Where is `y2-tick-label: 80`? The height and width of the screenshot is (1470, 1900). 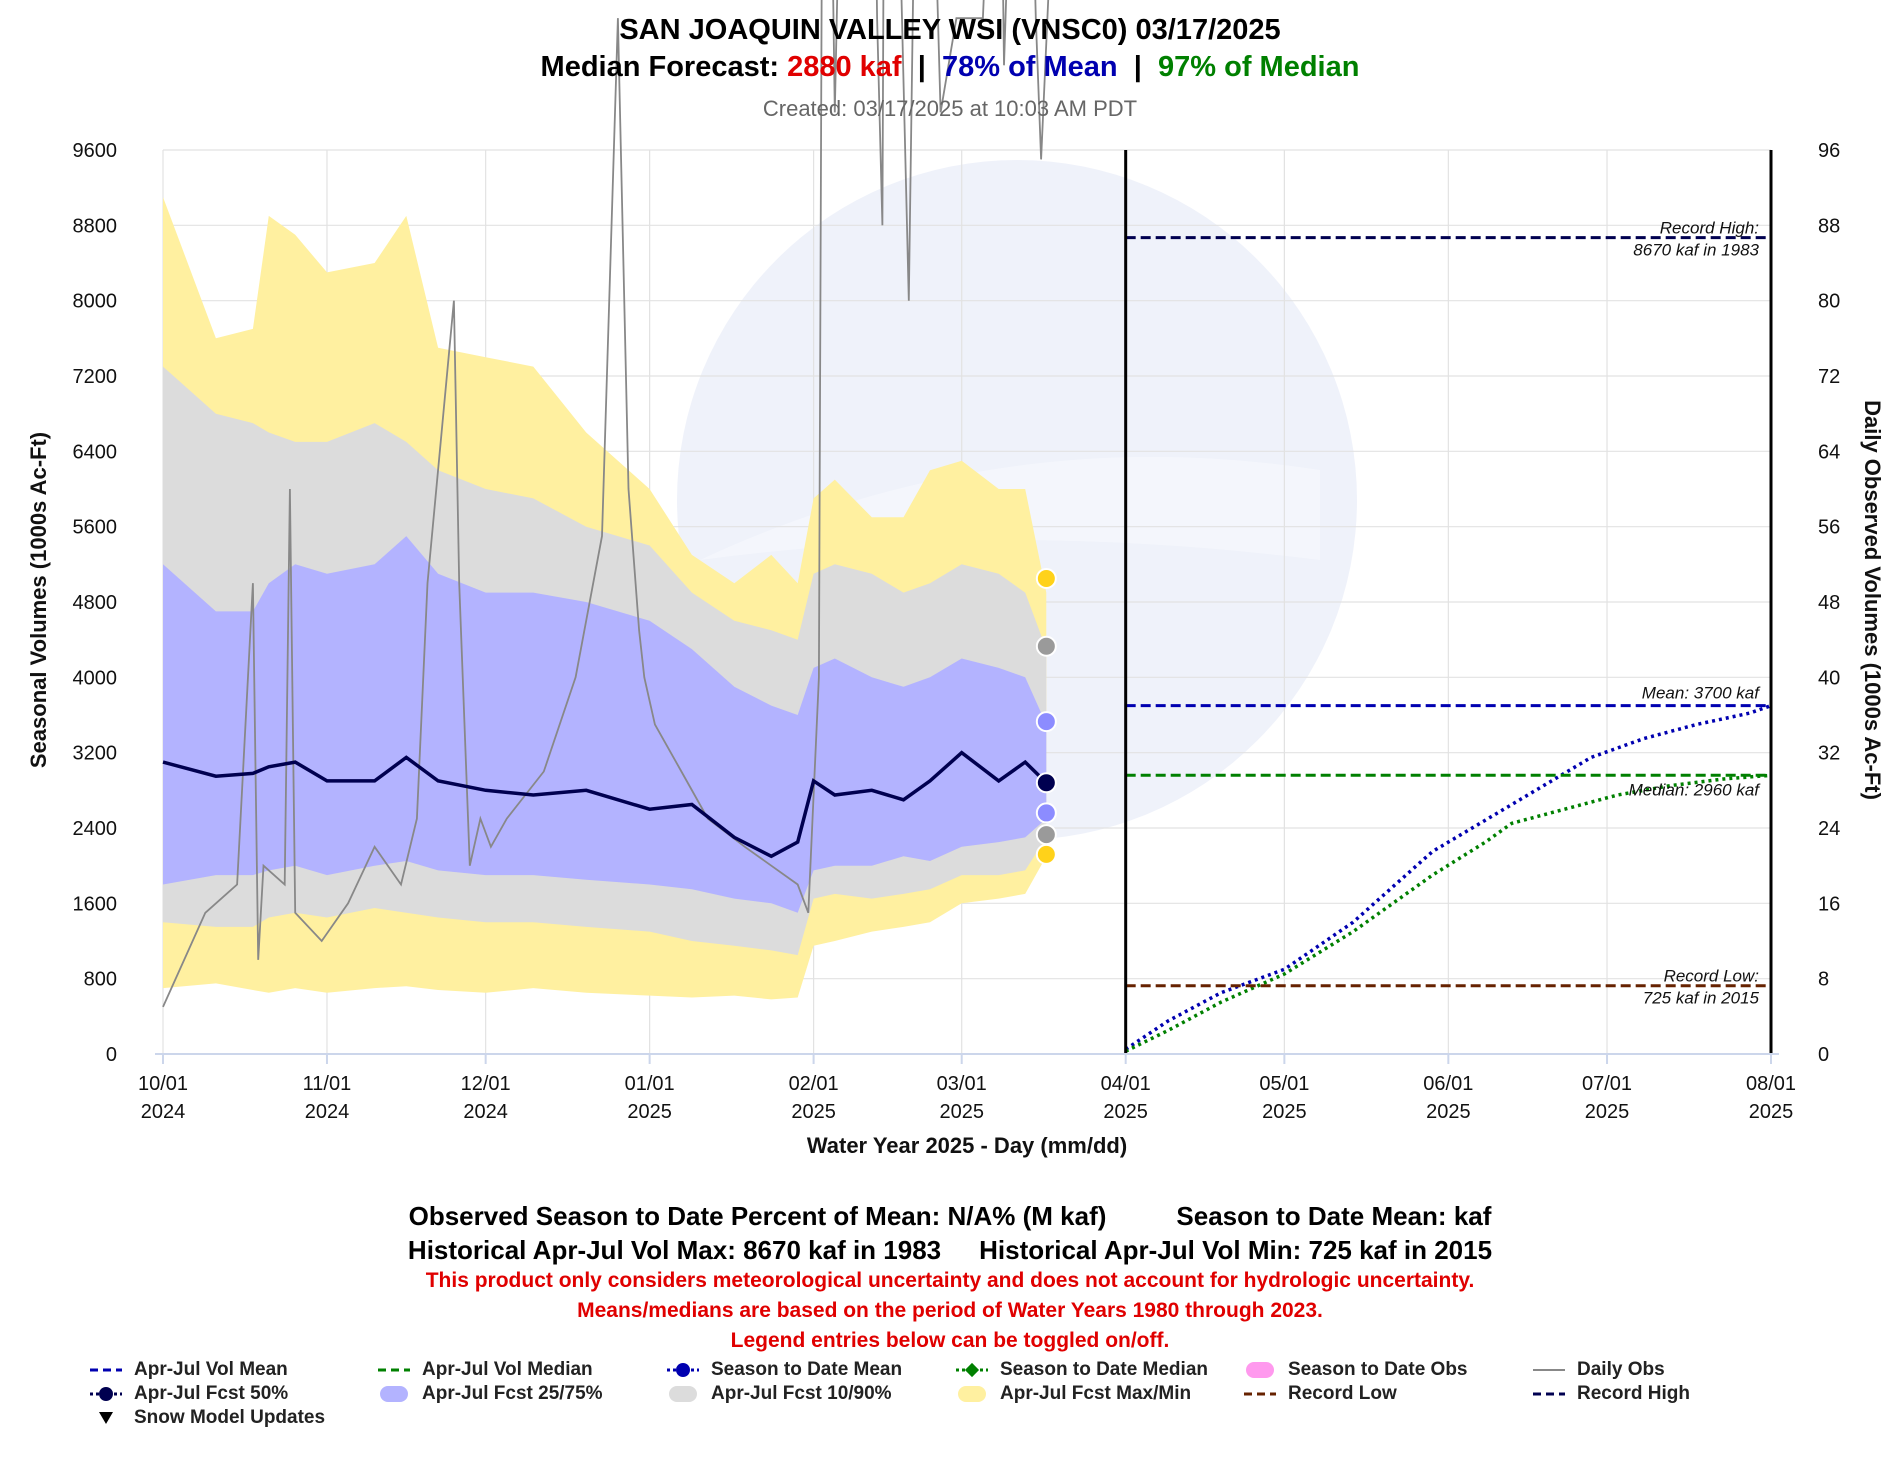
y2-tick-label: 80 is located at coordinates (1829, 302).